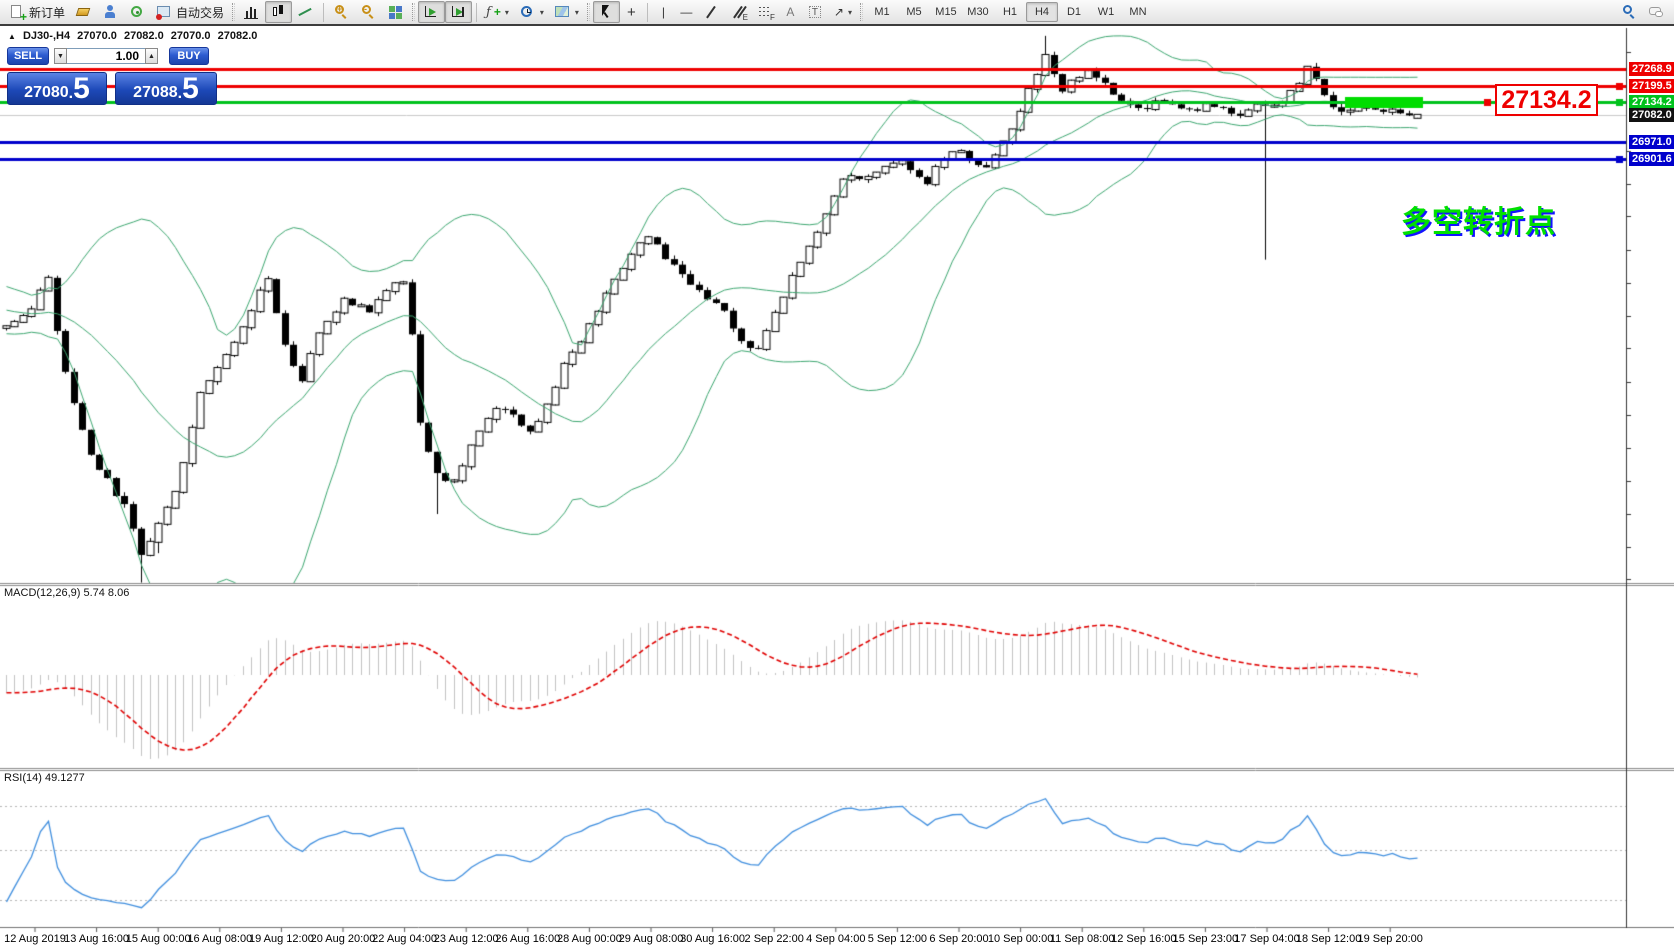 The image size is (1674, 950). I want to click on candlestick-chart-button, so click(279, 12).